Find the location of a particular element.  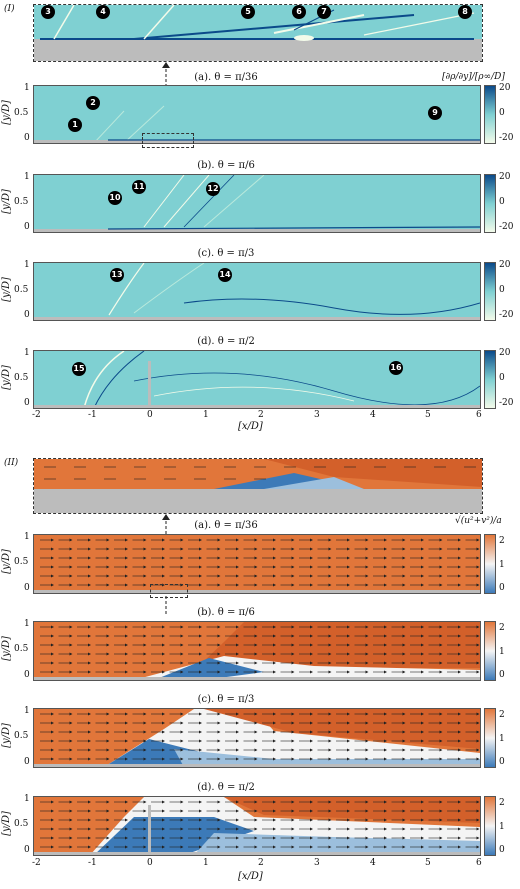

mach-panel-a is located at coordinates (257, 564).